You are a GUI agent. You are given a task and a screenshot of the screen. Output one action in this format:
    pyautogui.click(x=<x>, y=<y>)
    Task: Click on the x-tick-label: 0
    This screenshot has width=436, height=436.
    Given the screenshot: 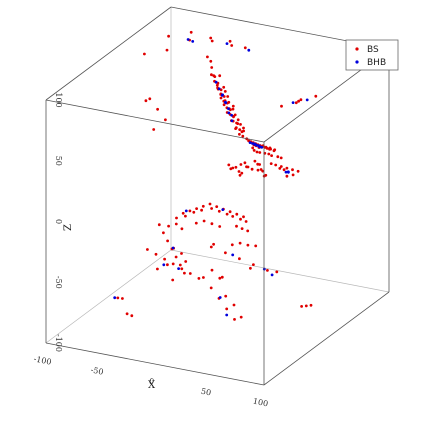 What is the action you would take?
    pyautogui.click(x=151, y=382)
    